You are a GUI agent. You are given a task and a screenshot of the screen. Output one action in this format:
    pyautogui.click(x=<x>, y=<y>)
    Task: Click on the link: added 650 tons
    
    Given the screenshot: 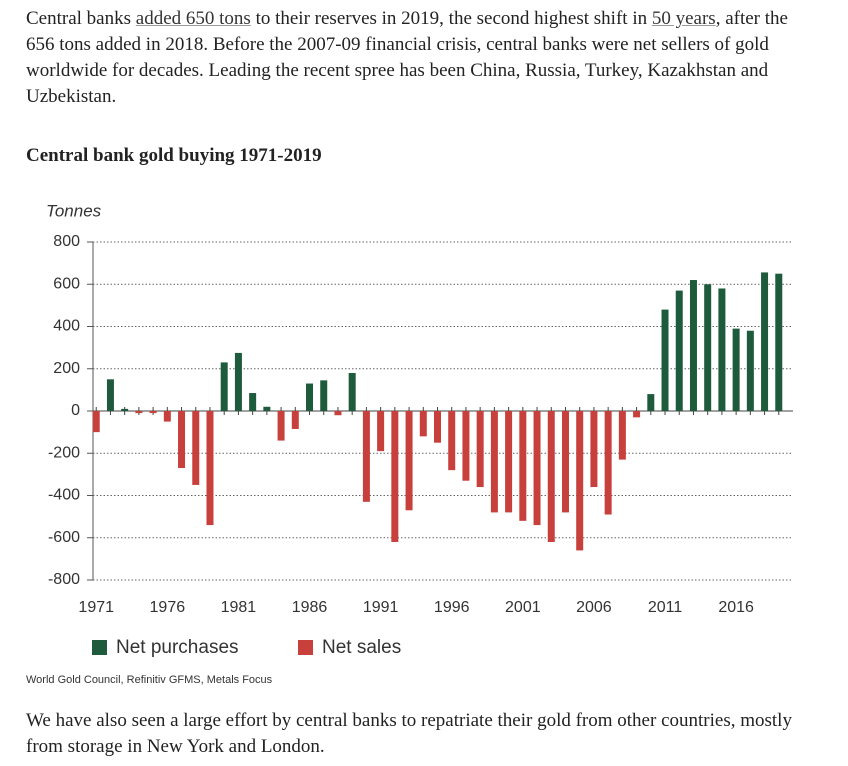 What is the action you would take?
    pyautogui.click(x=193, y=18)
    